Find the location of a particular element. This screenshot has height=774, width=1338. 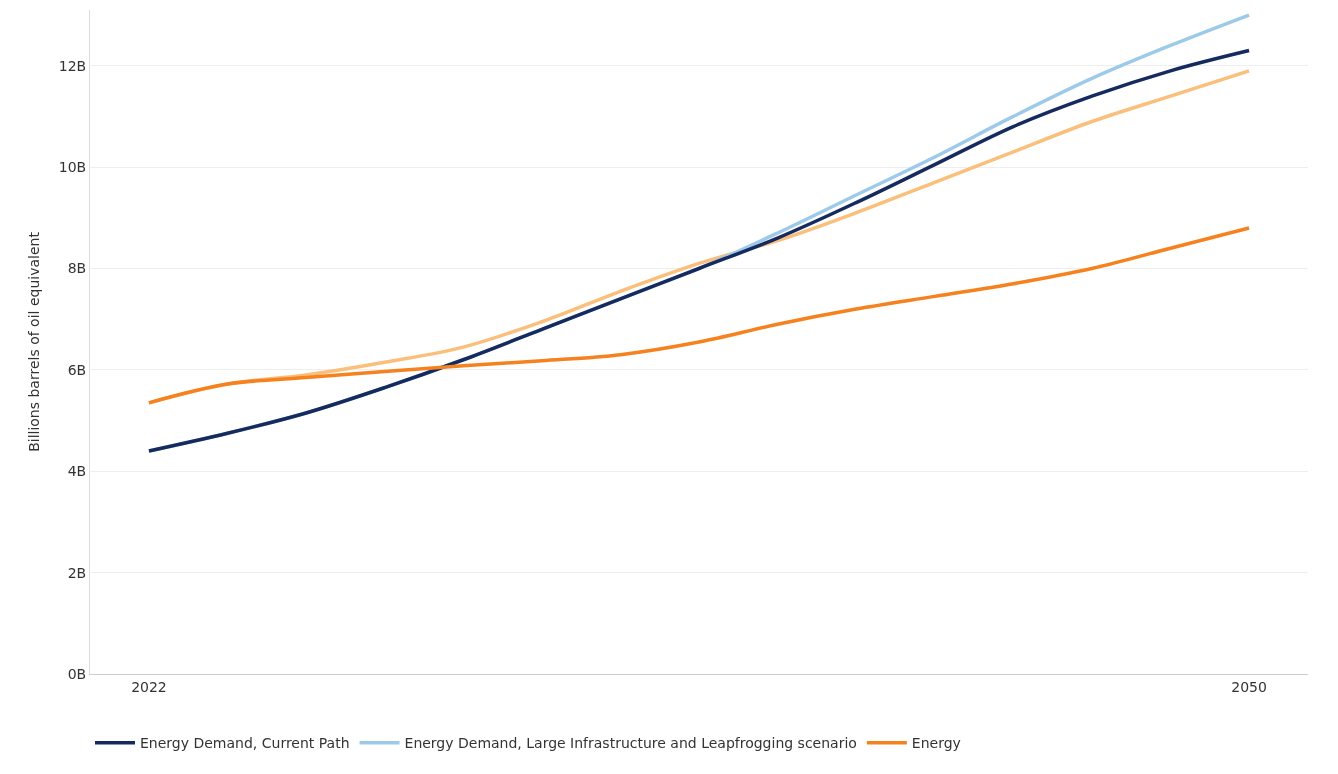

legend-label: Energy is located at coordinates (936, 743).